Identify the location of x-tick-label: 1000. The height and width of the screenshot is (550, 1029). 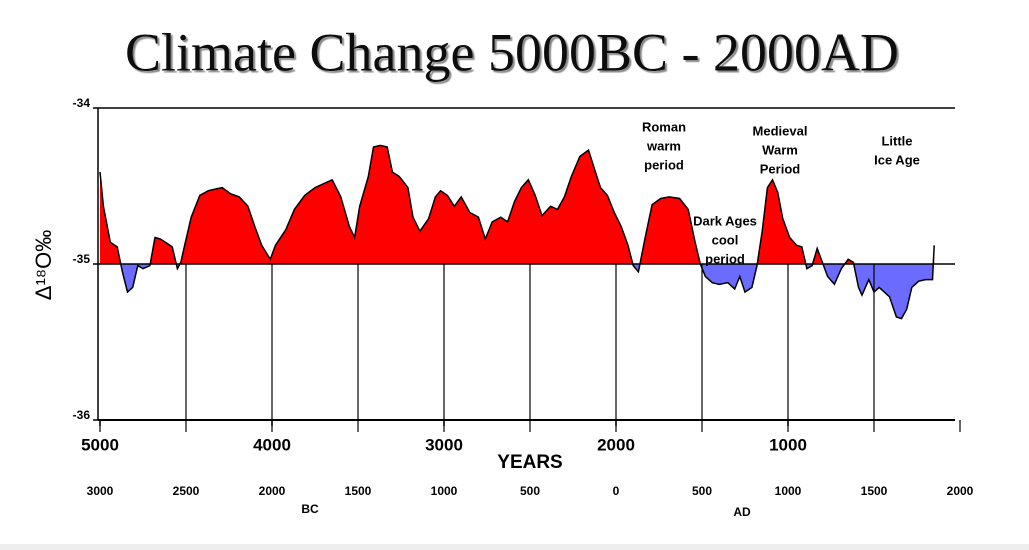
(788, 444).